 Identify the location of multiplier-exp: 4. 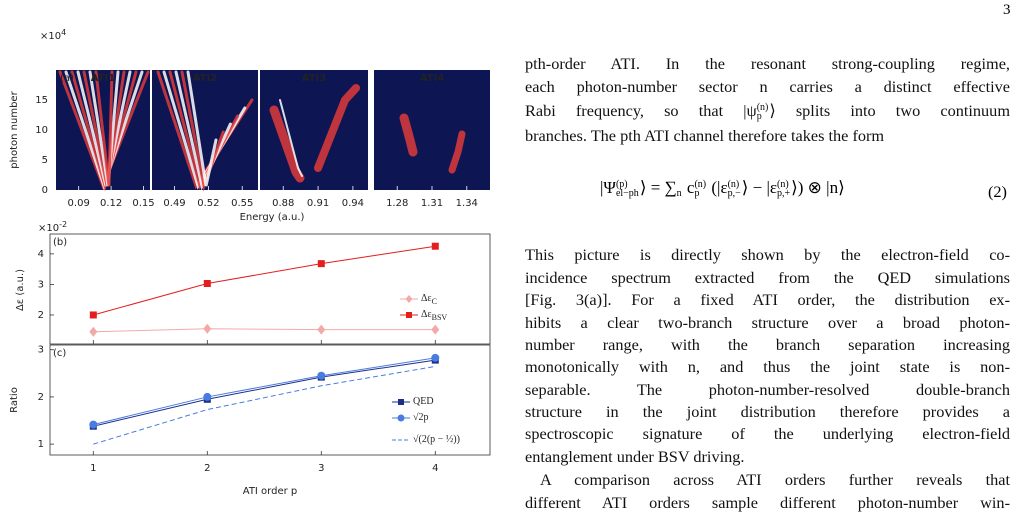
(63, 32).